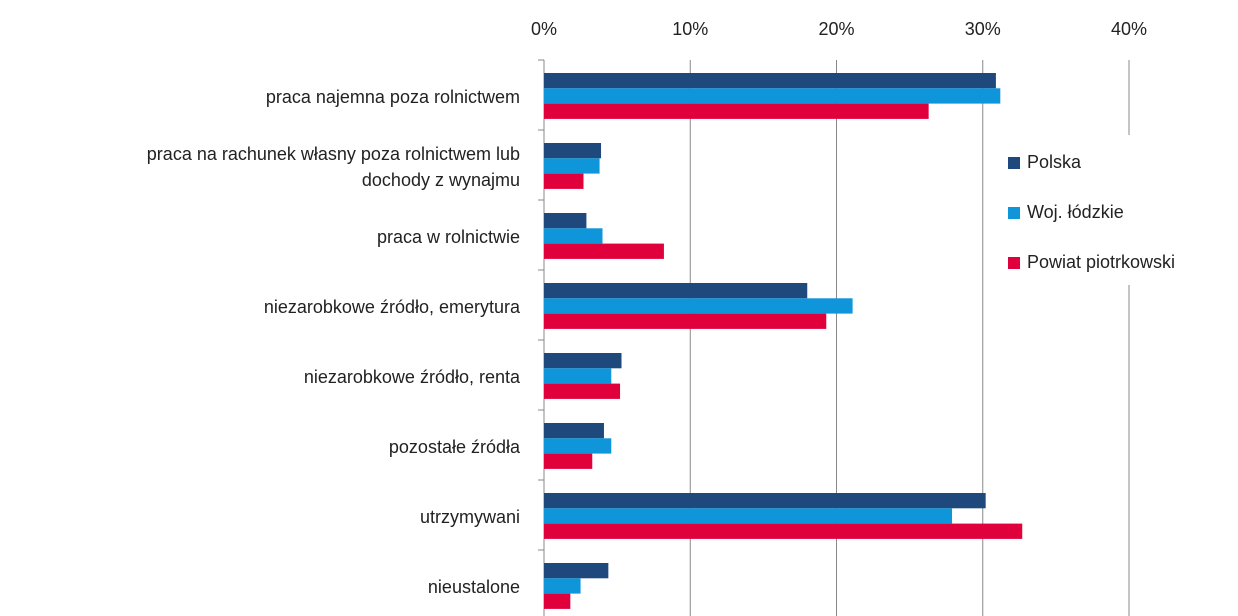  I want to click on y-tick-label: nieustalone, so click(473, 587).